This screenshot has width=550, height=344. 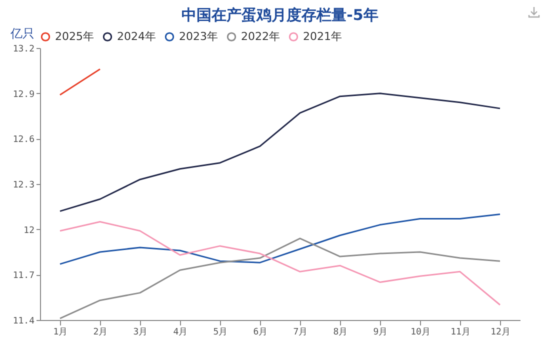 What do you see at coordinates (22, 33) in the screenshot?
I see `y-axis-title: 亿只` at bounding box center [22, 33].